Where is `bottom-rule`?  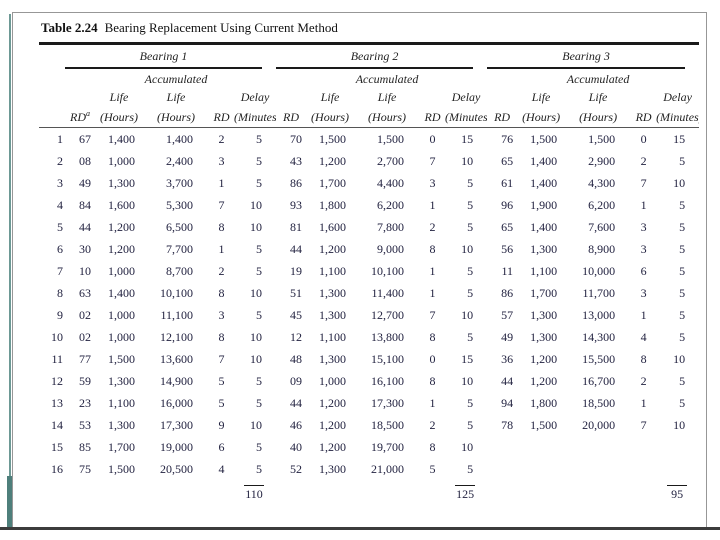 bottom-rule is located at coordinates (360, 528).